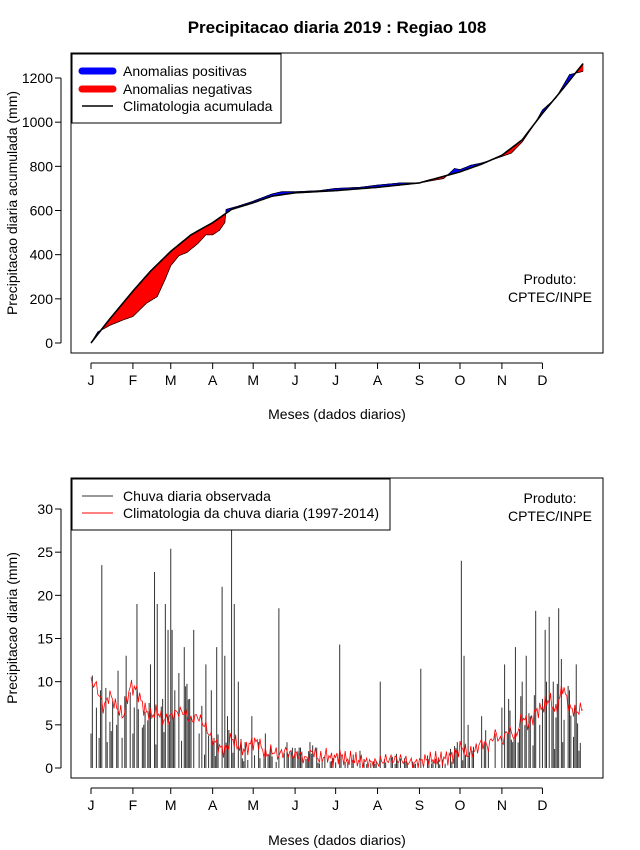 This screenshot has height=850, width=640. What do you see at coordinates (198, 106) in the screenshot?
I see `legend-label-climatology: Climatologia acumulada` at bounding box center [198, 106].